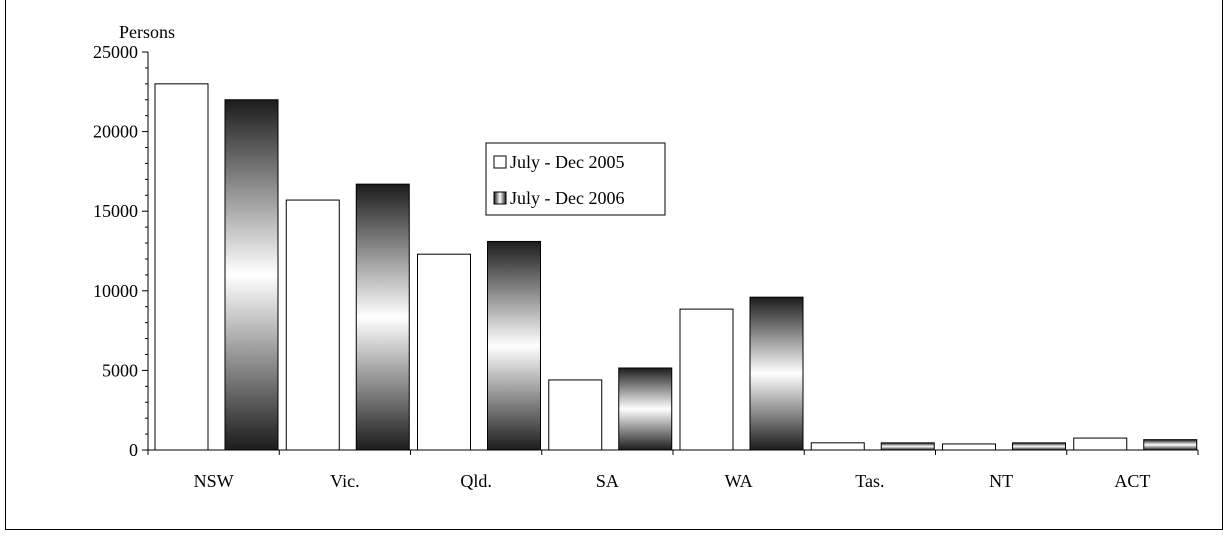 The width and height of the screenshot is (1228, 536). I want to click on y-tick-label: 5000, so click(120, 370).